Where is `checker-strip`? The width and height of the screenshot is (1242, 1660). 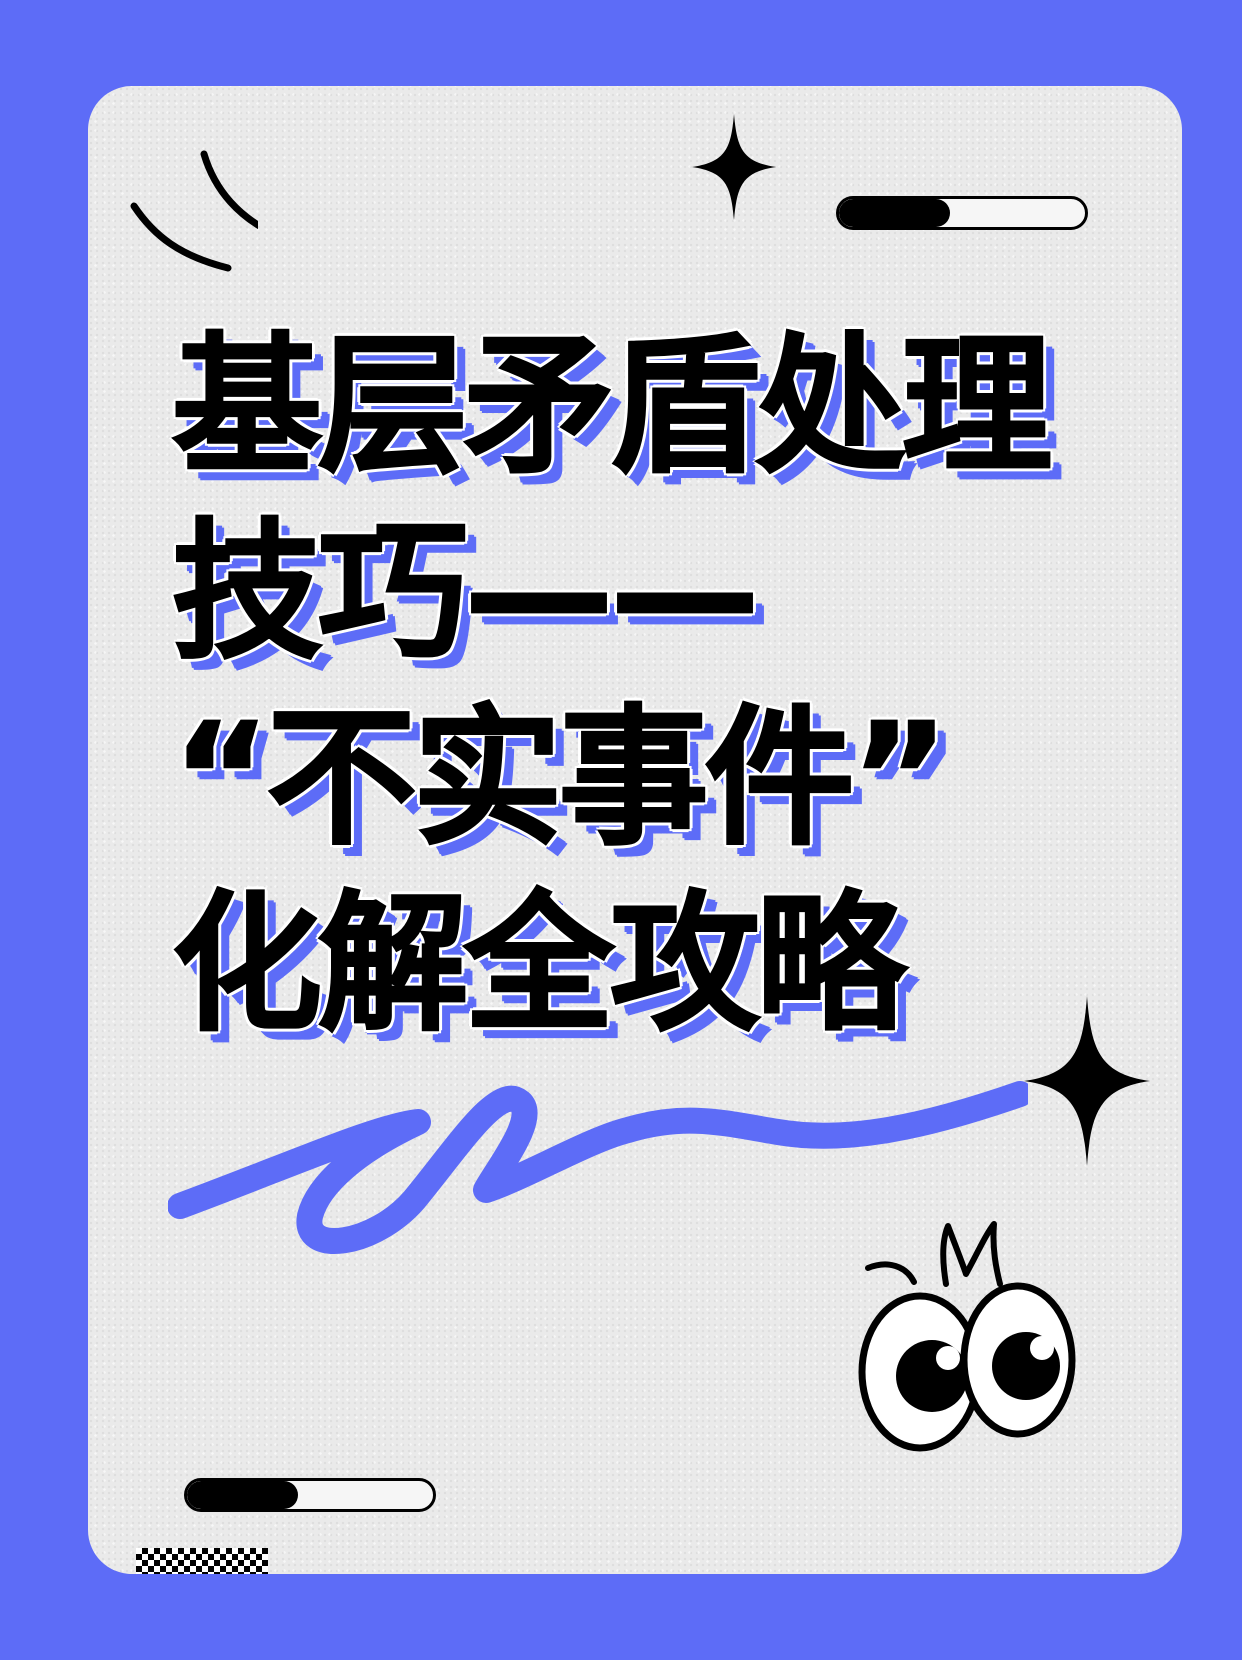 checker-strip is located at coordinates (202, 1561).